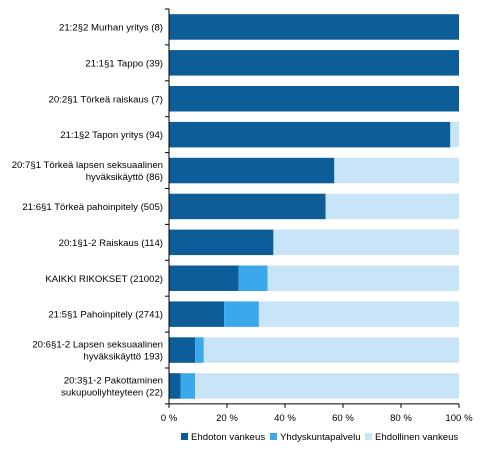 This screenshot has height=462, width=486. I want to click on category-label: KAIKKI RIKOKSET (21002), so click(104, 279).